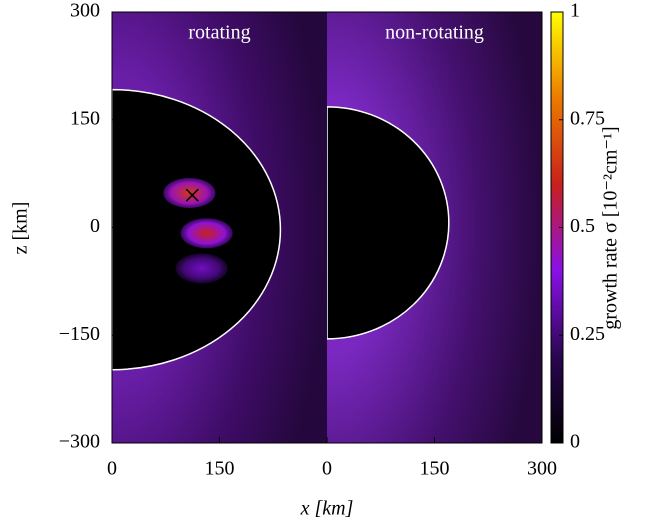 The height and width of the screenshot is (527, 649). Describe the element at coordinates (575, 11) in the screenshot. I see `colorbar-tick-label: 1` at that location.